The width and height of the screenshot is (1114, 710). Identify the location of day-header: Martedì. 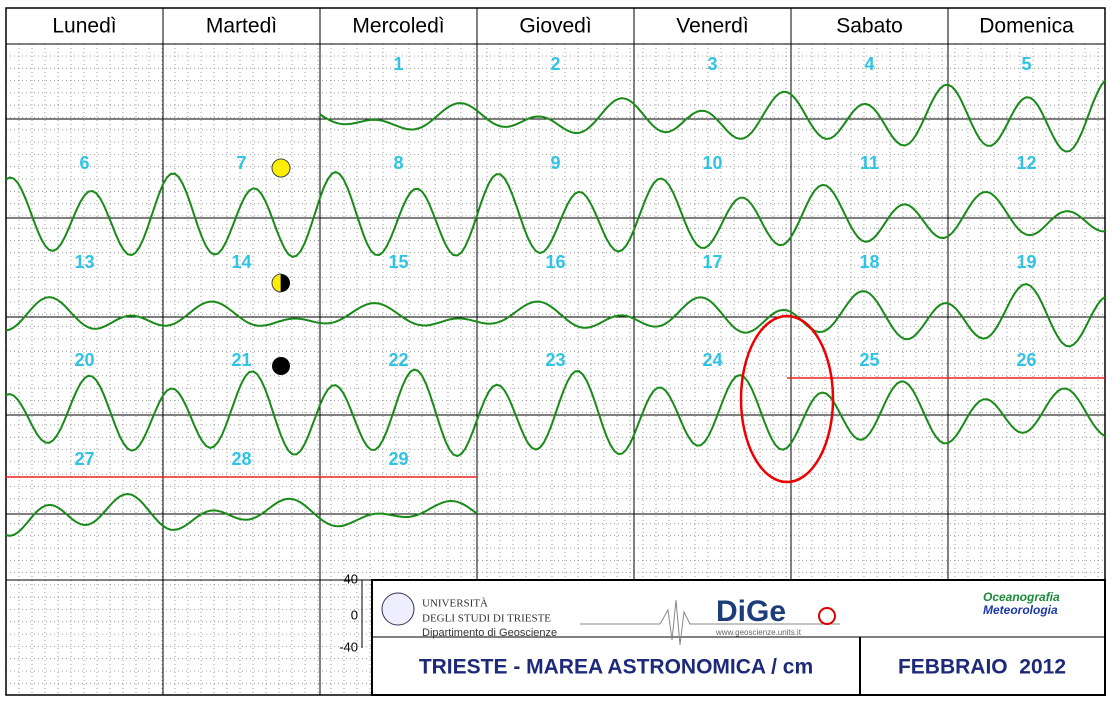
(241, 26).